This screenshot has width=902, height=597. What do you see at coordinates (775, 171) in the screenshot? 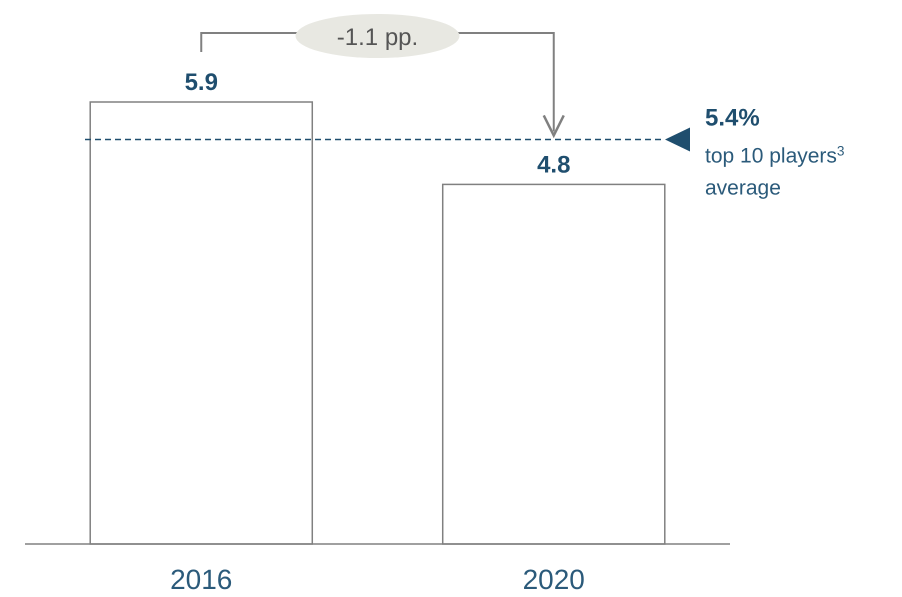
I see `text: top 10 players$^{3}$ average` at bounding box center [775, 171].